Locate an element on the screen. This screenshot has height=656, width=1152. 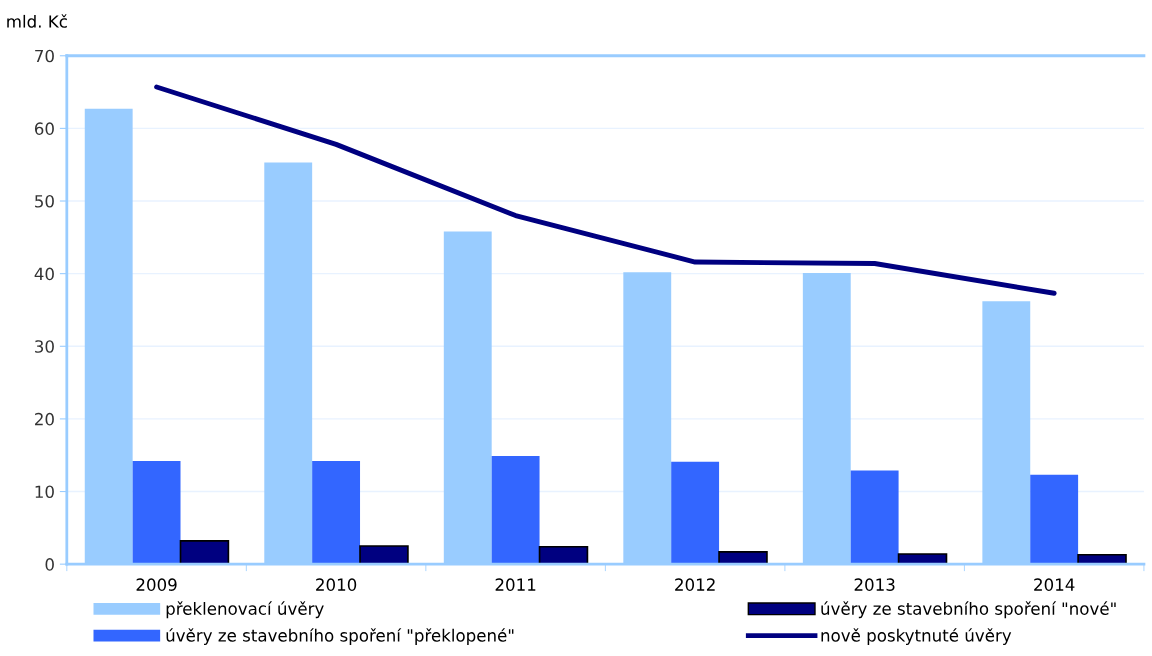
x-tick-label: 2010 is located at coordinates (336, 584).